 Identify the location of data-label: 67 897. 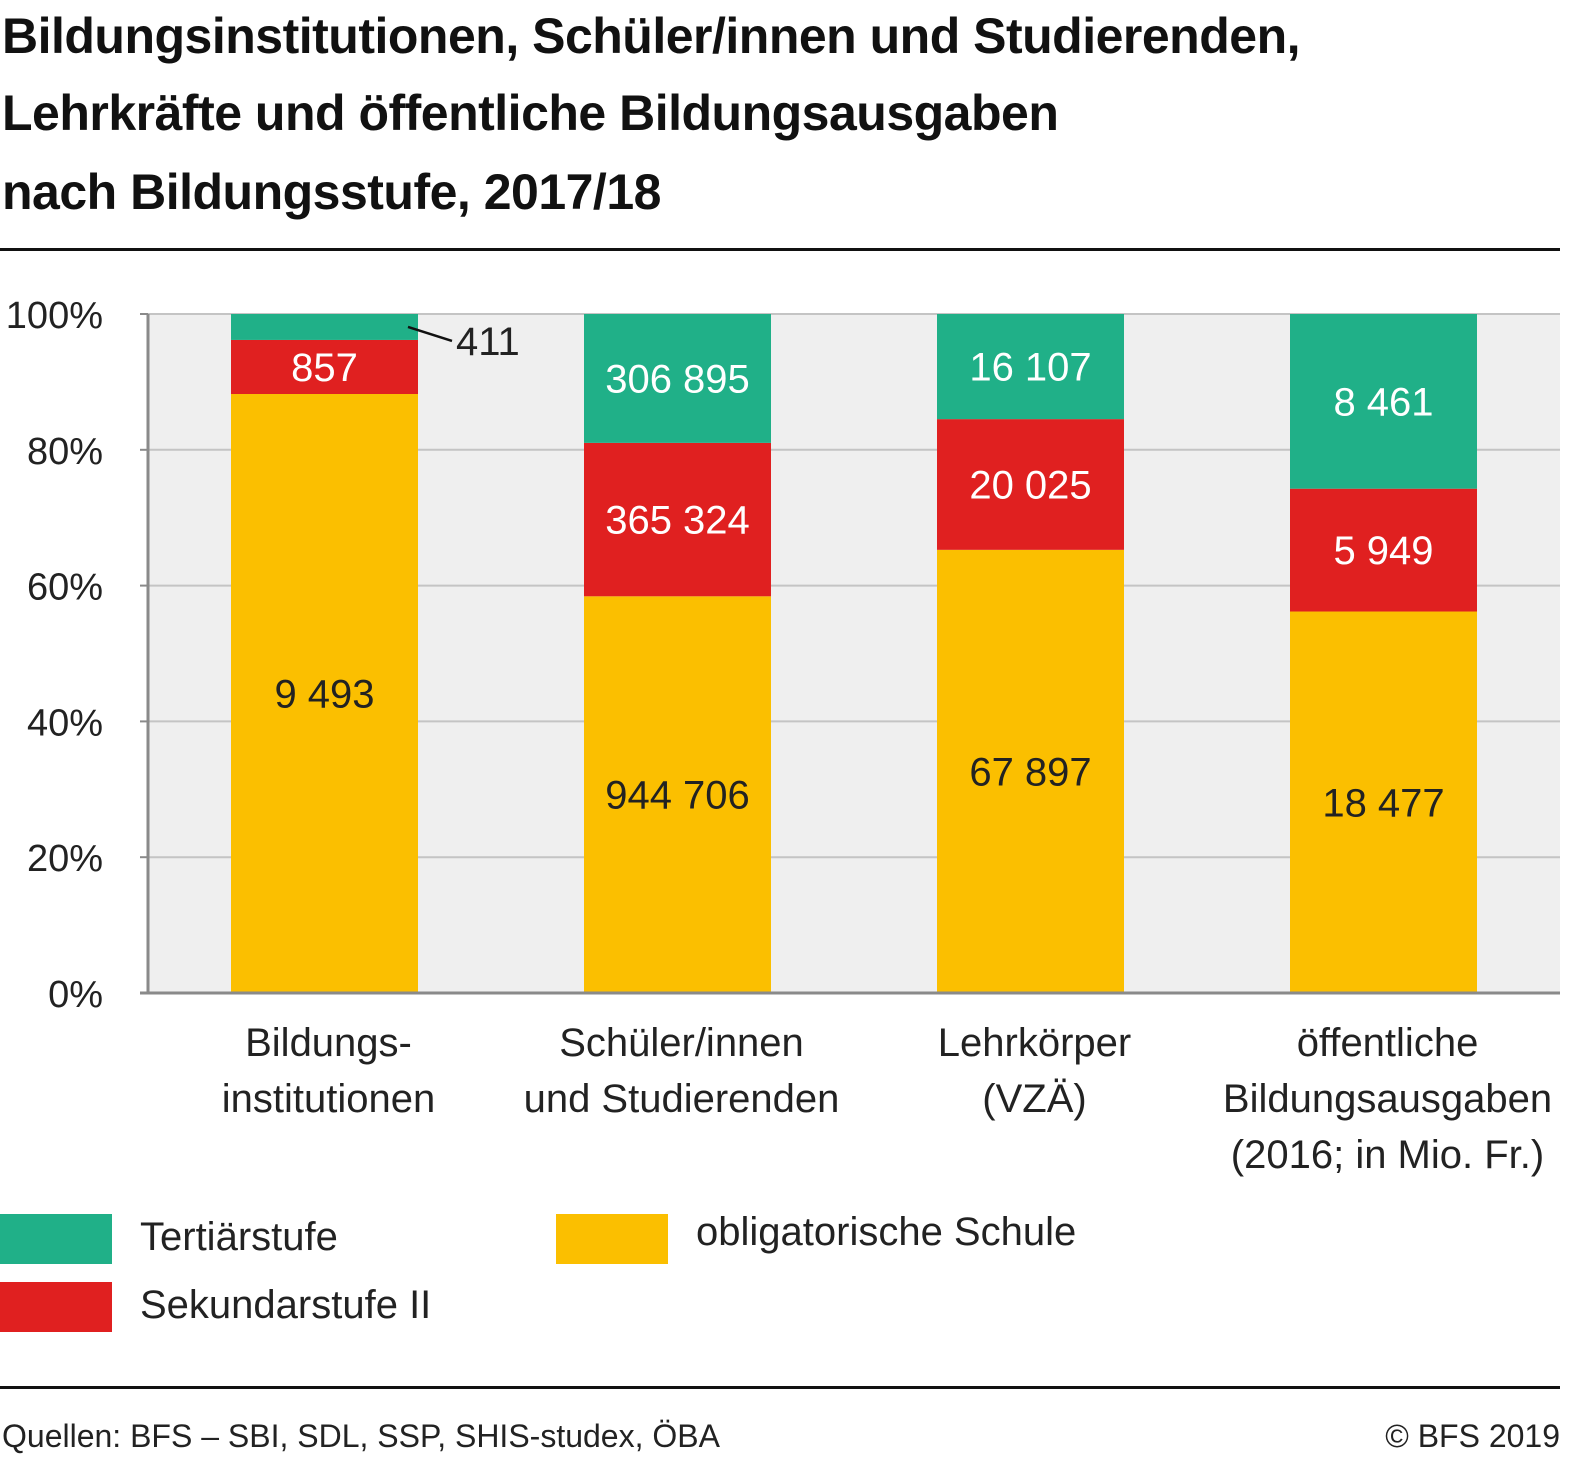
(1030, 772).